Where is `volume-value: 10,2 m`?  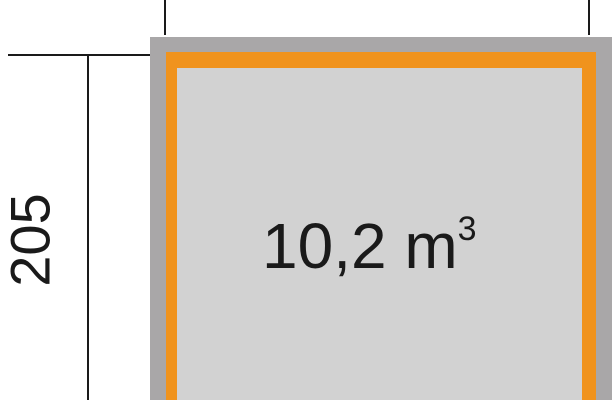
volume-value: 10,2 m is located at coordinates (360, 246).